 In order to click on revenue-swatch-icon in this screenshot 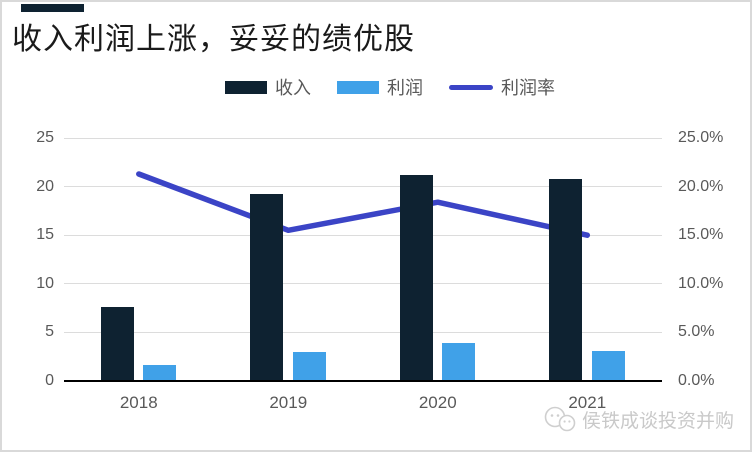, I will do `click(246, 87)`.